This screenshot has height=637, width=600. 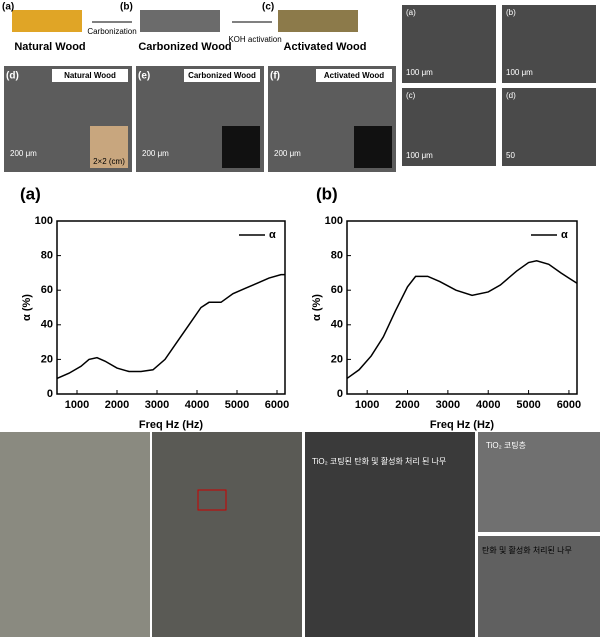 What do you see at coordinates (527, 550) in the screenshot?
I see `label: 탄화 및 활성화 처리된 나무` at bounding box center [527, 550].